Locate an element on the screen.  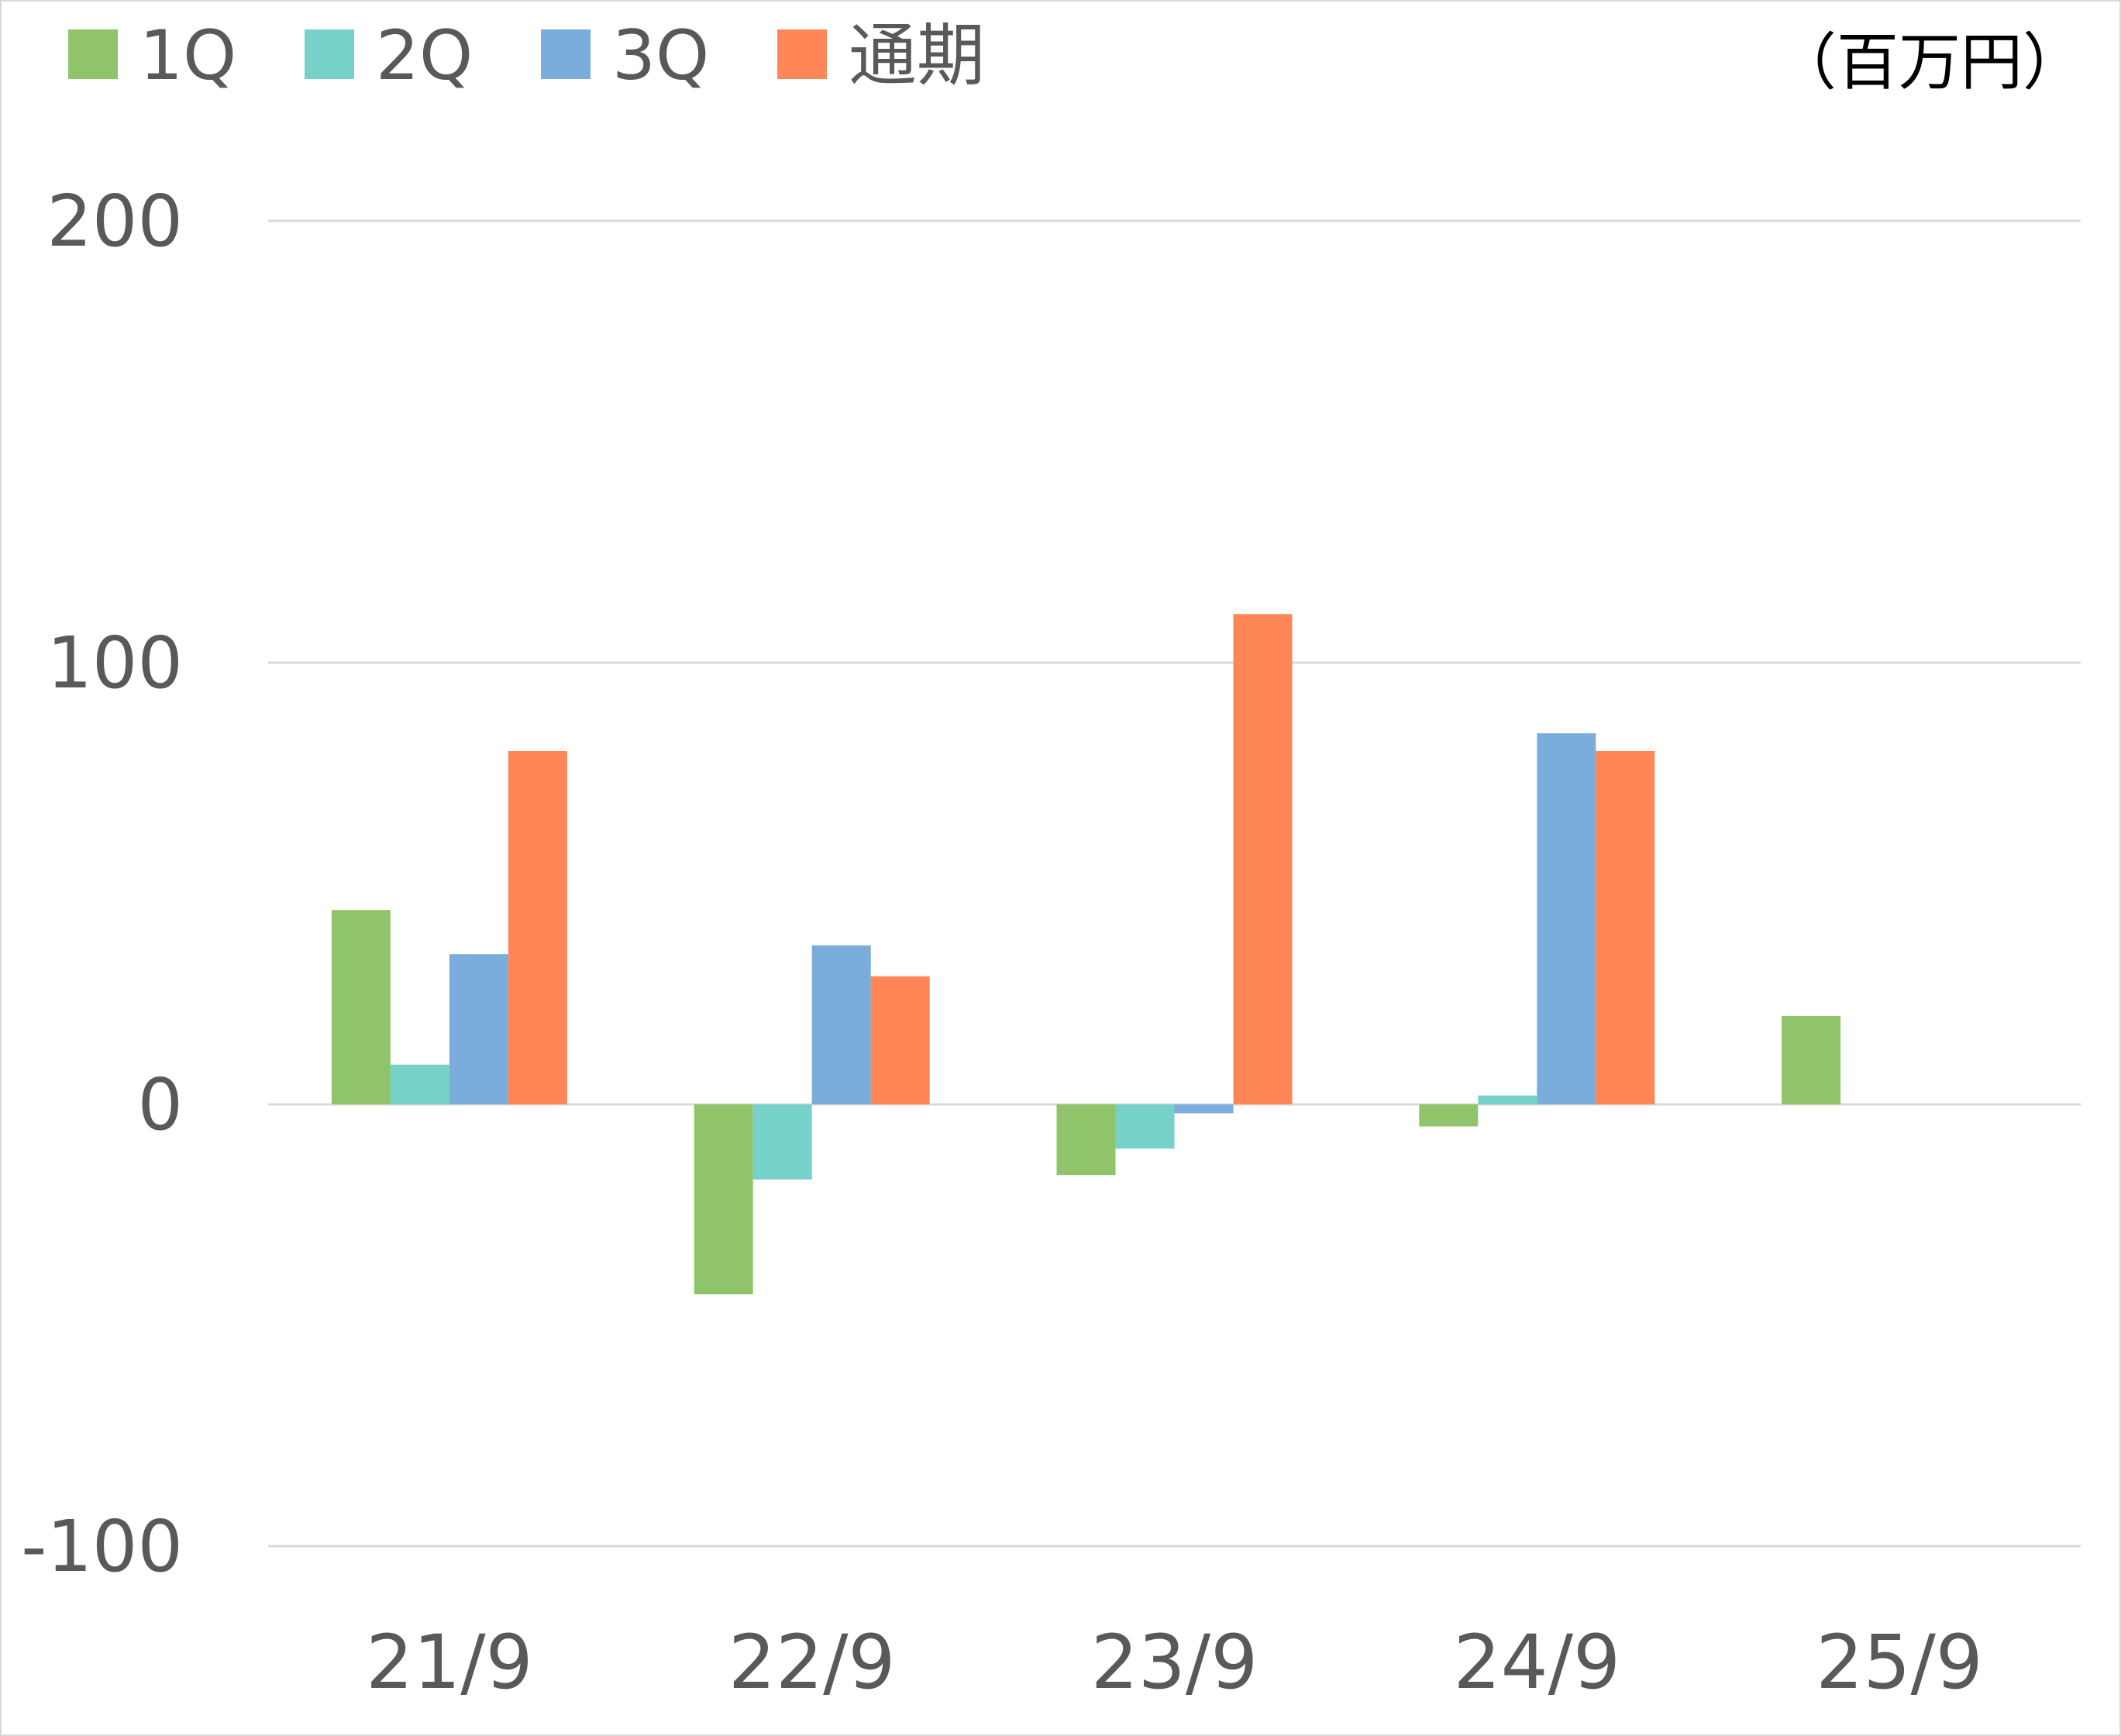
legend: 1Q 2Q 3Q 通期 is located at coordinates (526, 55).